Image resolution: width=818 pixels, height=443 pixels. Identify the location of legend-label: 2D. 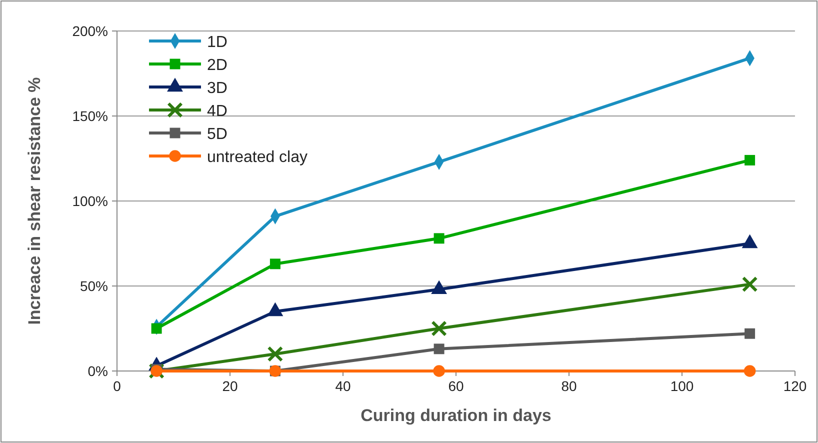
(217, 65).